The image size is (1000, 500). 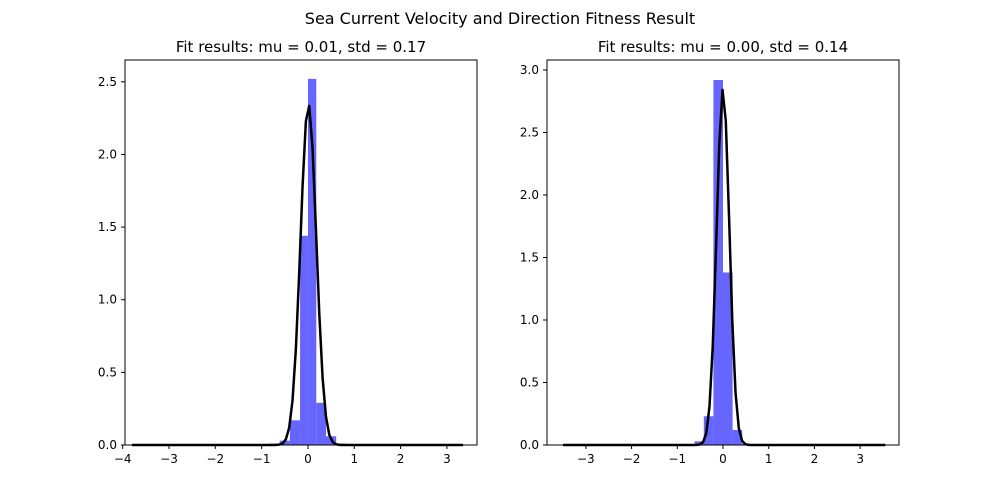 I want to click on subplot-title: Fit results: mu = 0.01, std = 0.17, so click(x=301, y=47).